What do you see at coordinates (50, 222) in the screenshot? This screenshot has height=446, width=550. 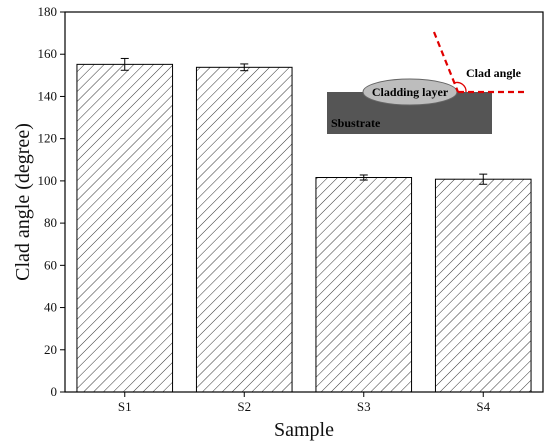 I see `y-tick-label: 80` at bounding box center [50, 222].